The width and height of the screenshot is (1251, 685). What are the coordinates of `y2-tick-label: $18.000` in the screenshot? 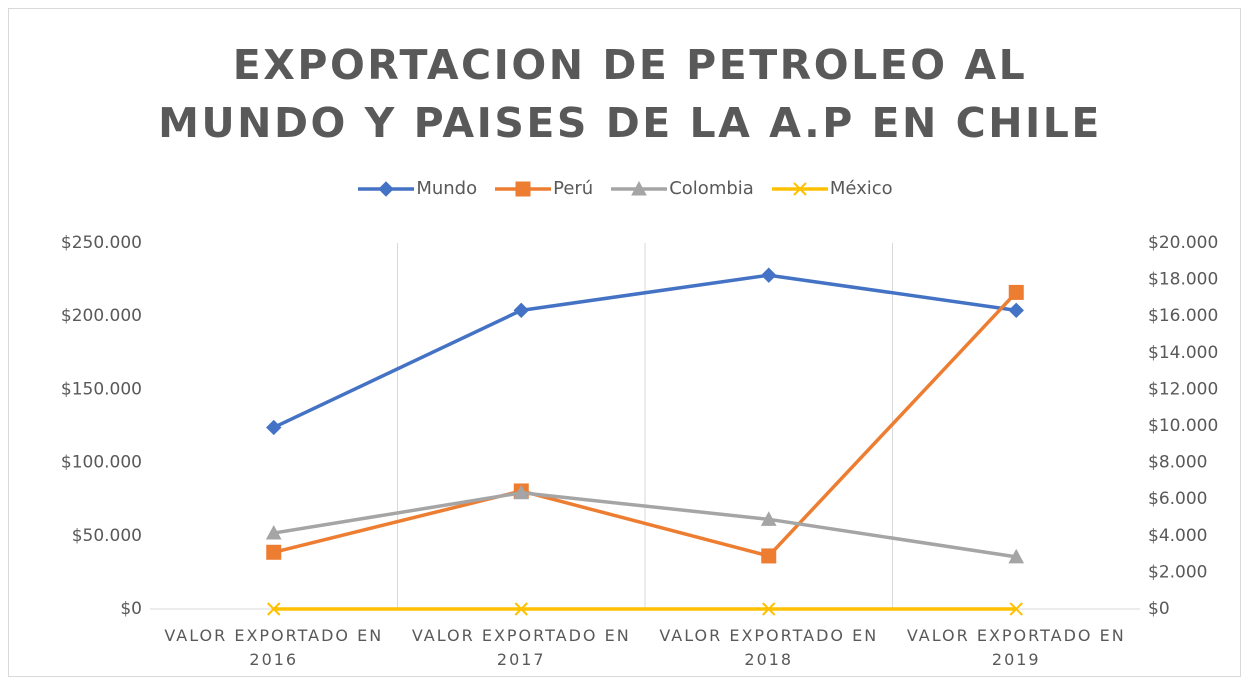 It's located at (1183, 280).